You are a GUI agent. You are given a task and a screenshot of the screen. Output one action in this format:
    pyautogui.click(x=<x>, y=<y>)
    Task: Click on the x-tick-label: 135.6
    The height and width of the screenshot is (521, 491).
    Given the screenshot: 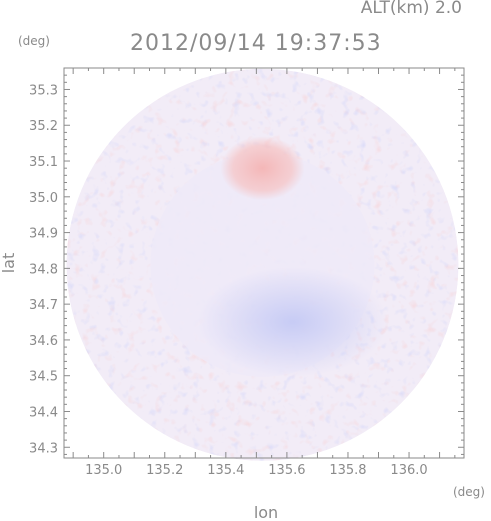 What is the action you would take?
    pyautogui.click(x=286, y=470)
    